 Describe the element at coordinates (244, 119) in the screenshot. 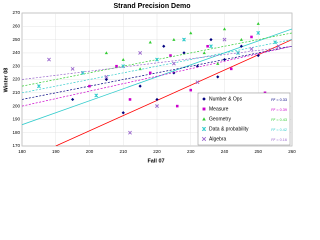

I see `legend-box` at that location.